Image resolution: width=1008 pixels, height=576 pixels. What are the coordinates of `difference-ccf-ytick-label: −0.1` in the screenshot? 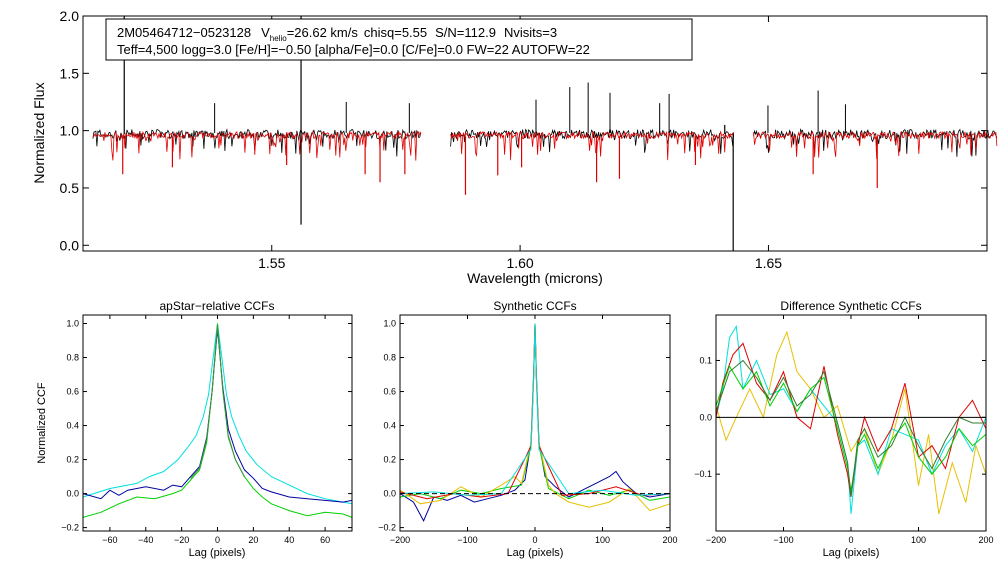 It's located at (703, 474).